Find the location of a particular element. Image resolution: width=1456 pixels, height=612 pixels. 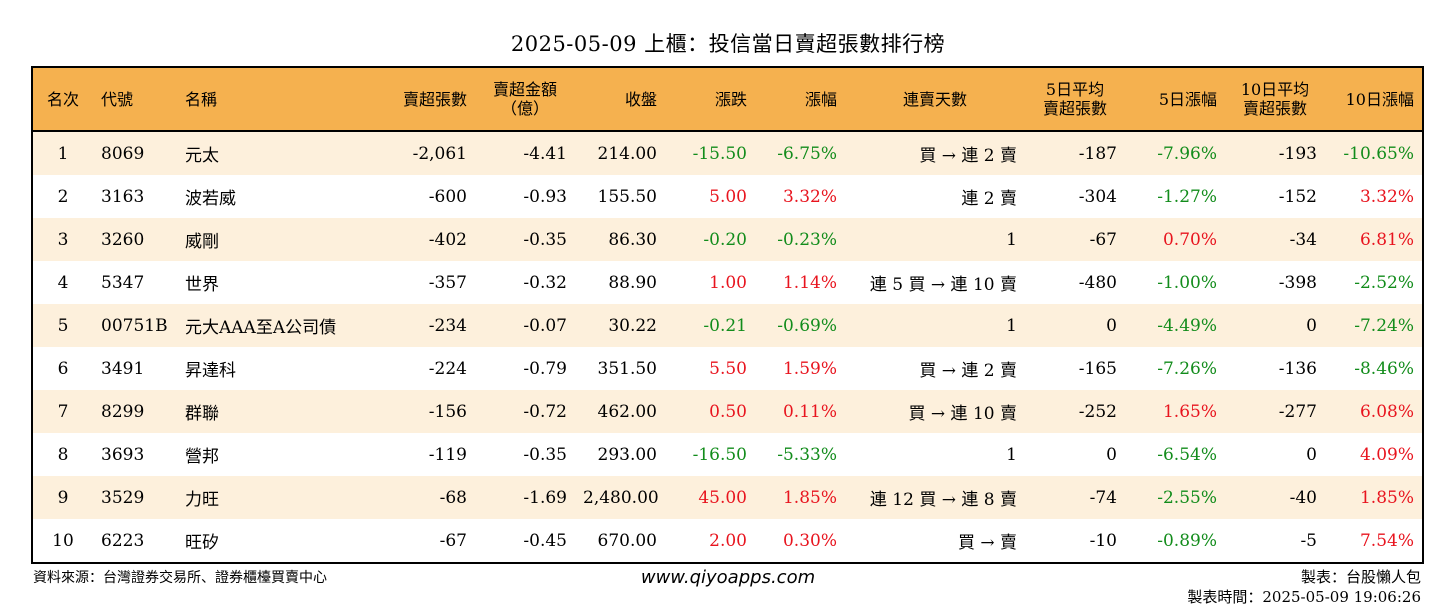

cell-rank: 2 is located at coordinates (63, 196).